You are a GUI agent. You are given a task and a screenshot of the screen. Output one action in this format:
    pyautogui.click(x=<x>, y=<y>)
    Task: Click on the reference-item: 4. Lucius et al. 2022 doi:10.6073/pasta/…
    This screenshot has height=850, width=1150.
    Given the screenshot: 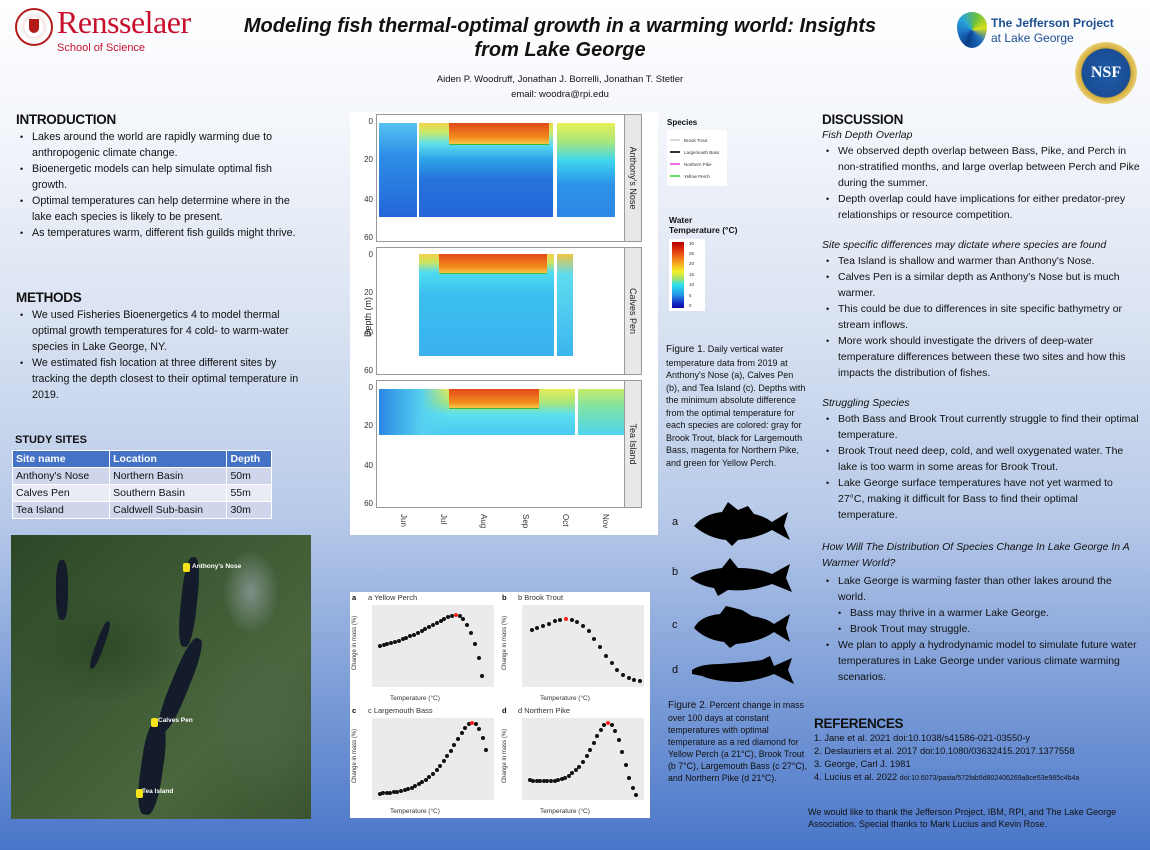 What is the action you would take?
    pyautogui.click(x=947, y=777)
    